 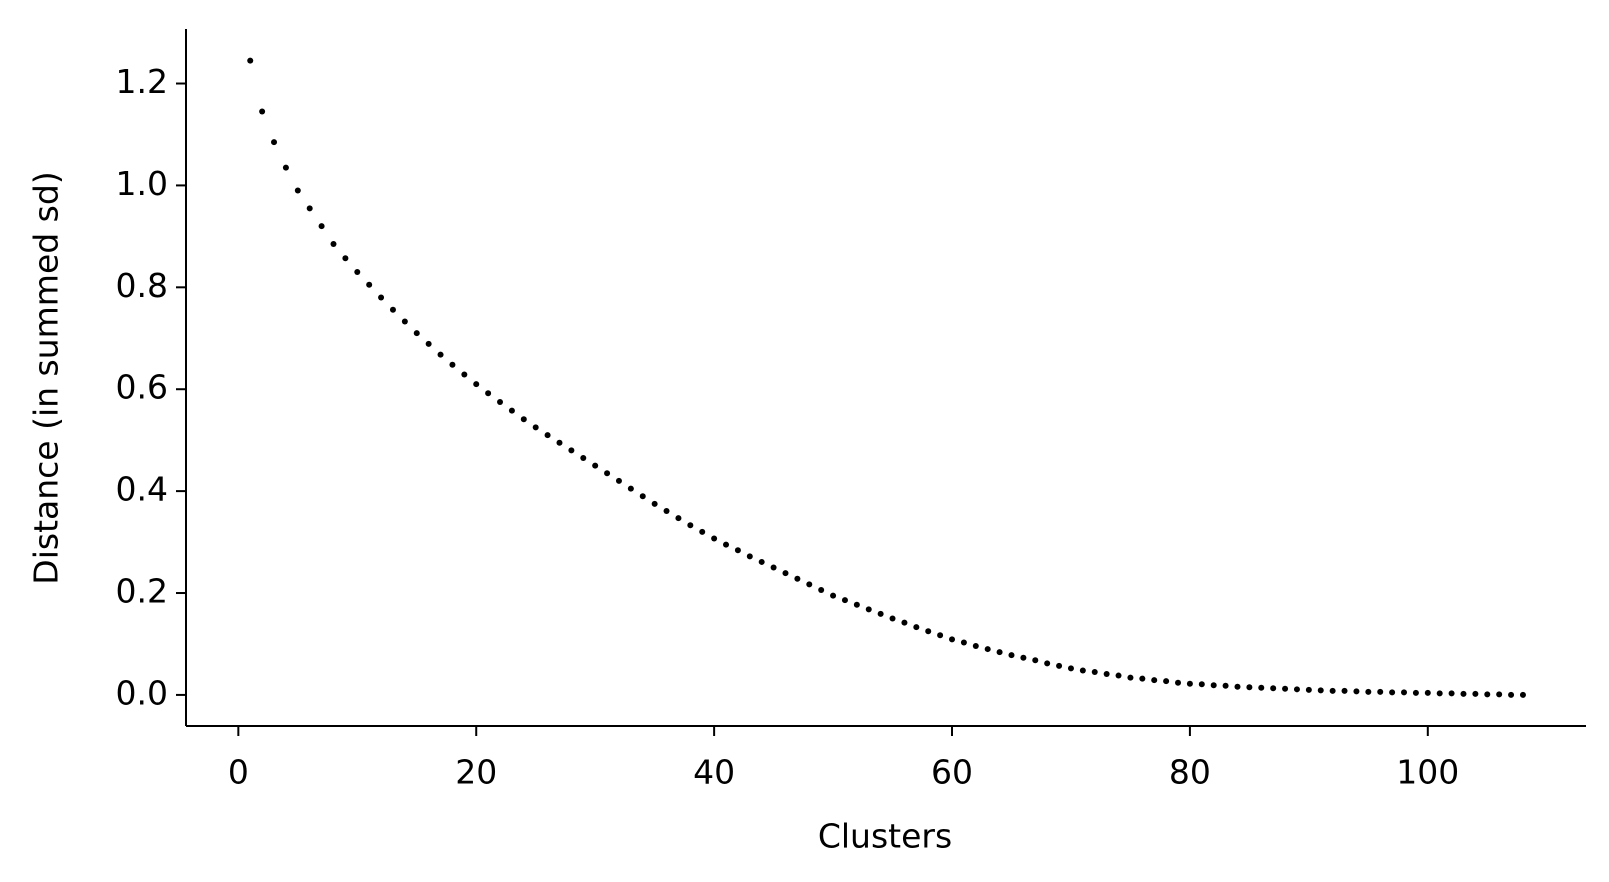 I want to click on y-tick-label: 0.4, so click(x=142, y=489).